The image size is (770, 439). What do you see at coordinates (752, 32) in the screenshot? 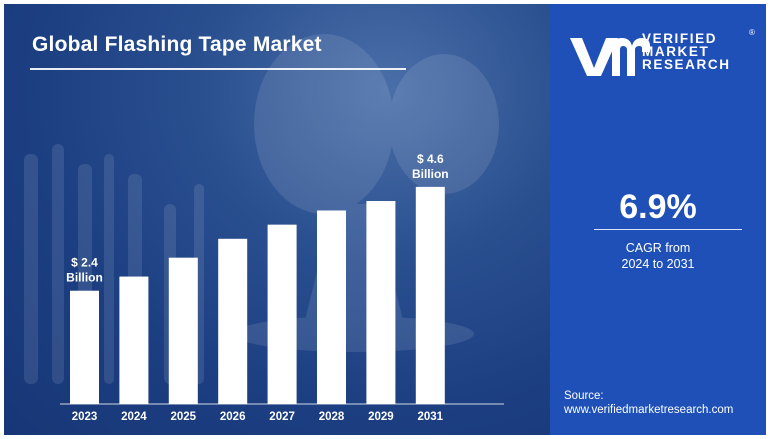
I see `registered-mark: ®` at bounding box center [752, 32].